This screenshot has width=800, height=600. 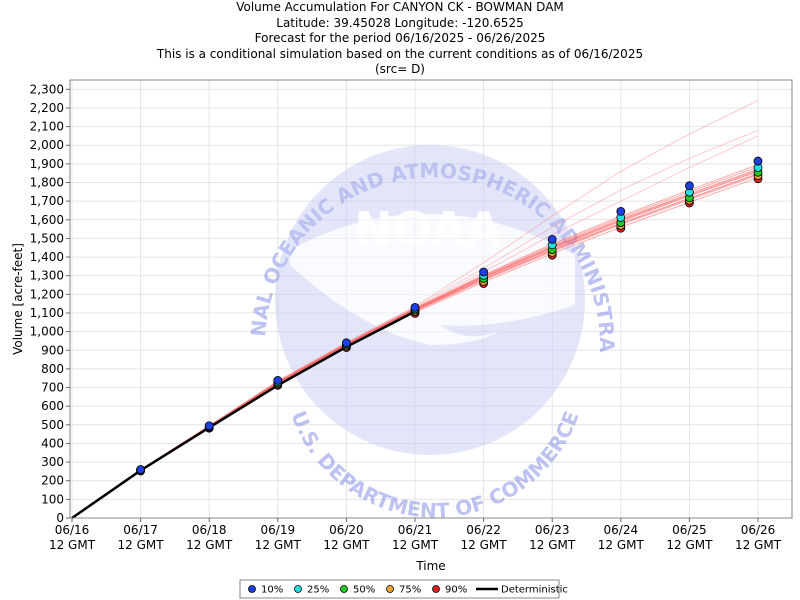 I want to click on y-tick-label: 1,600, so click(x=47, y=220).